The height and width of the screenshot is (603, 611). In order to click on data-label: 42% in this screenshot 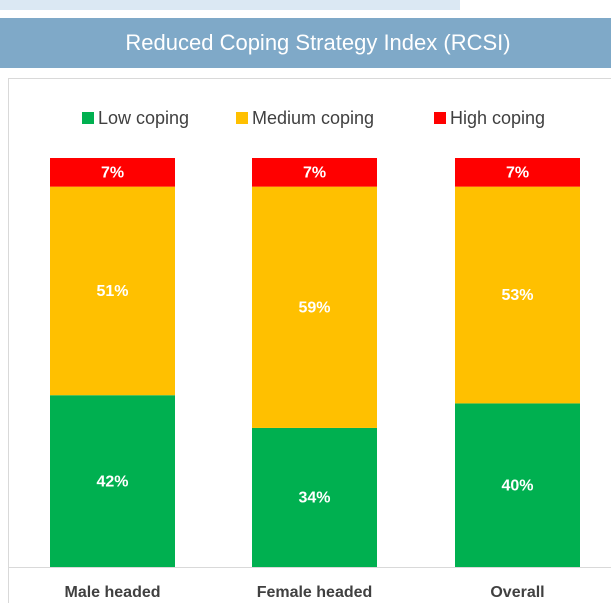, I will do `click(112, 481)`.